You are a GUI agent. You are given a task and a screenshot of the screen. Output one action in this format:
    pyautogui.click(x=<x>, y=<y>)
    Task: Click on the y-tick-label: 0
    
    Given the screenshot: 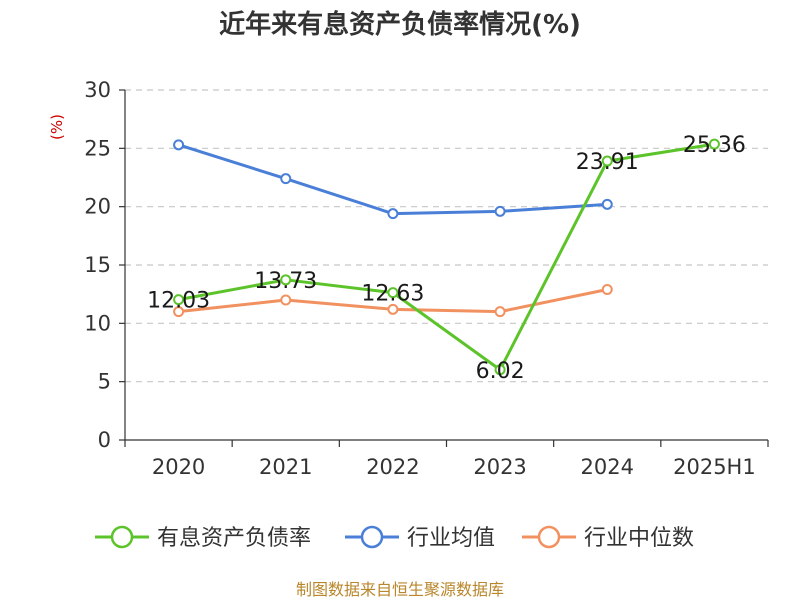 What is the action you would take?
    pyautogui.click(x=104, y=440)
    